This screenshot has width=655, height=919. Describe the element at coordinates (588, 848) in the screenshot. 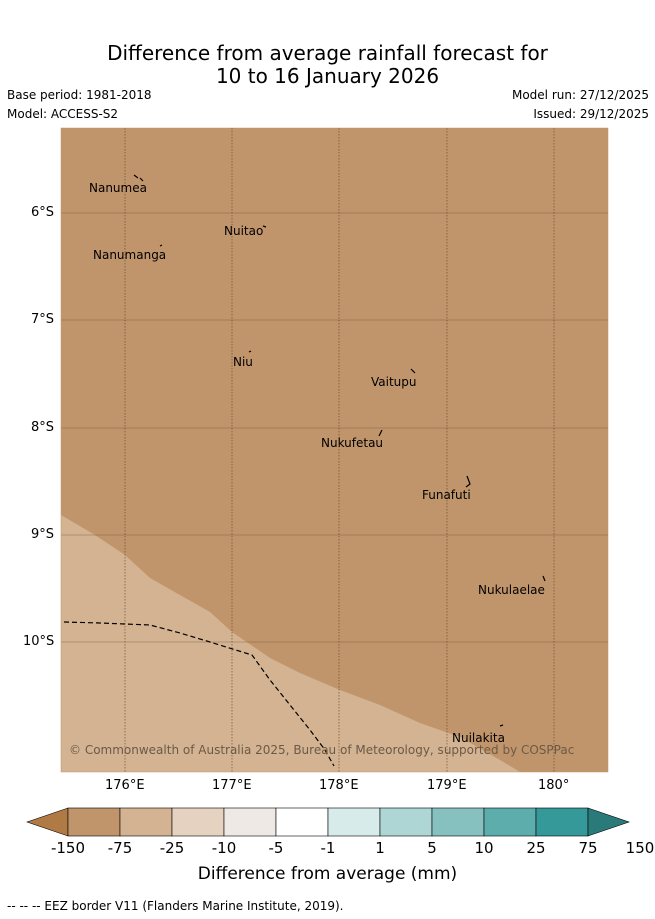

I see `colorbar-label: 75` at that location.